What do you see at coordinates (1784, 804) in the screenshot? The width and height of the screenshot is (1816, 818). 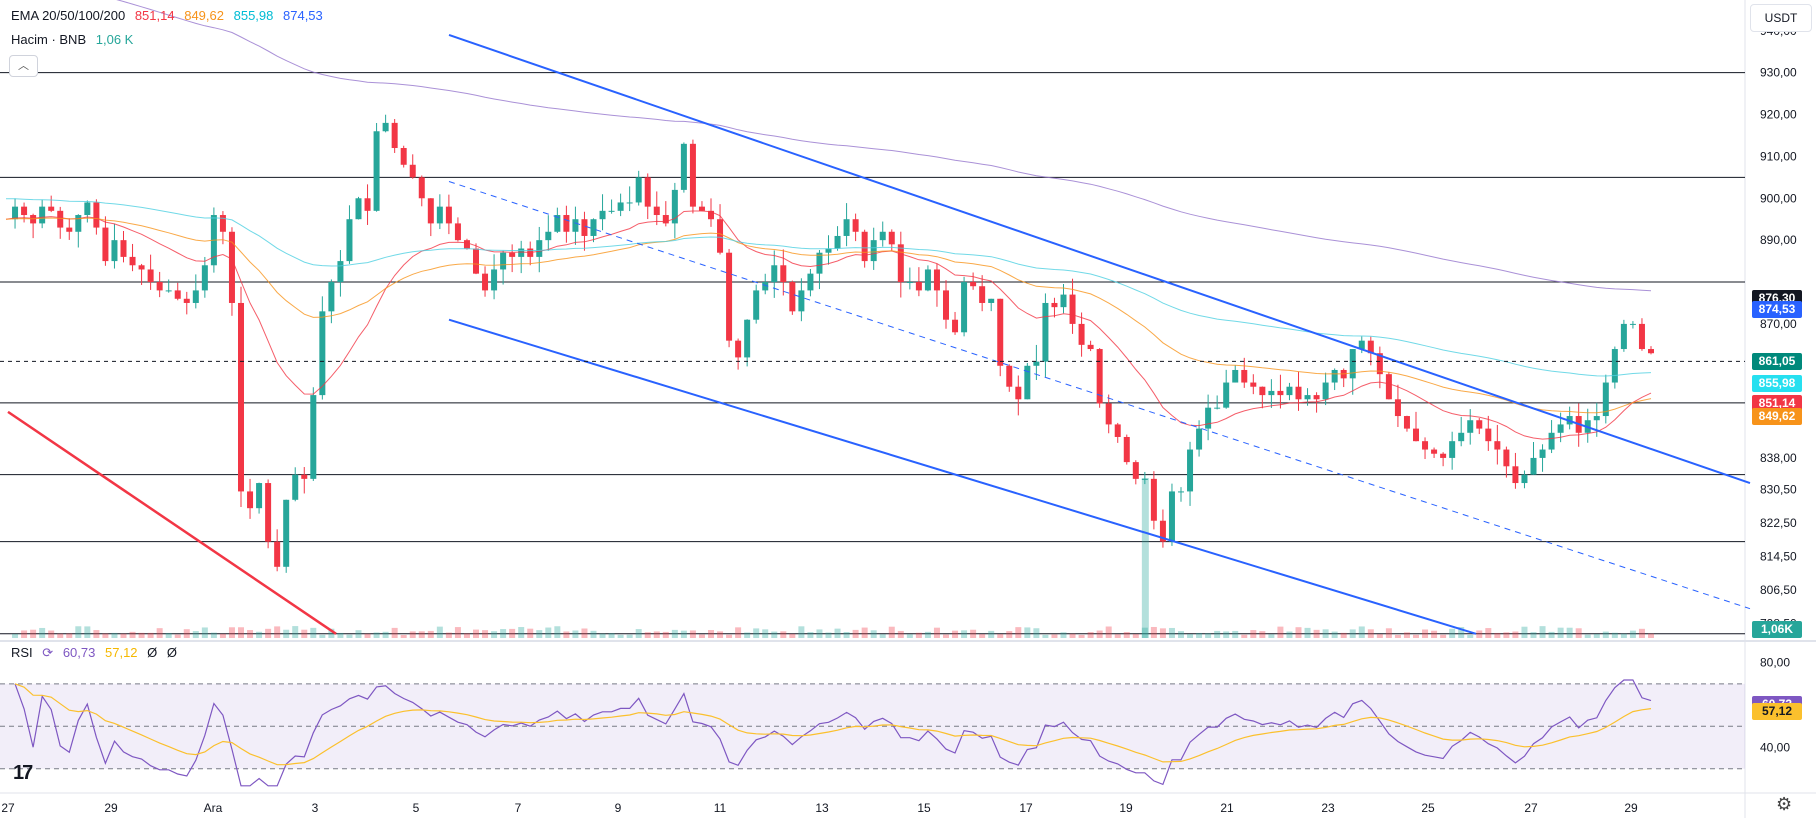 I see `gear-icon: ⚙` at bounding box center [1784, 804].